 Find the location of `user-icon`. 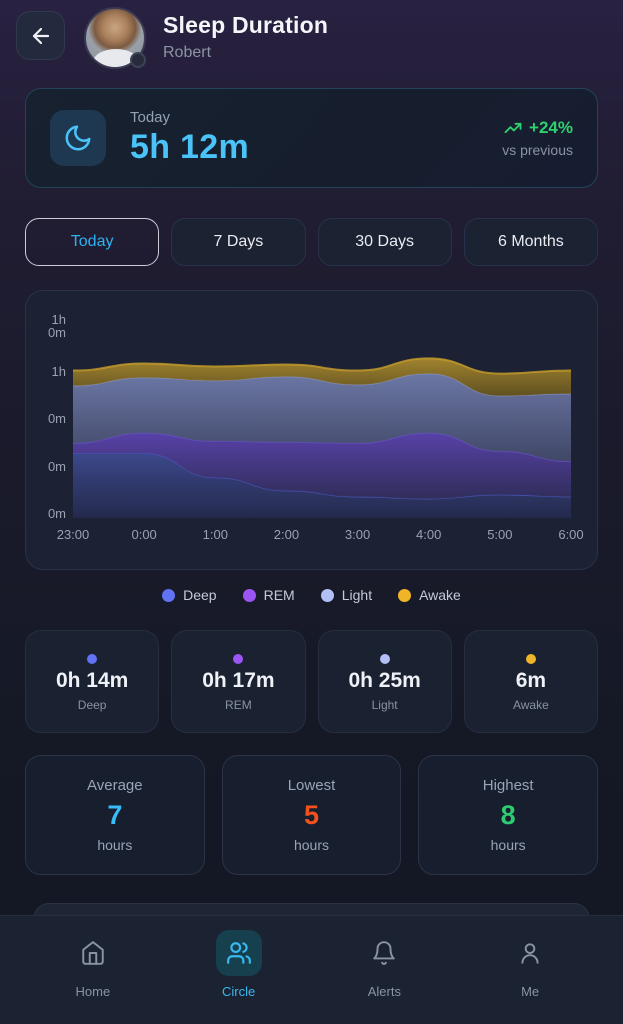

user-icon is located at coordinates (530, 953).